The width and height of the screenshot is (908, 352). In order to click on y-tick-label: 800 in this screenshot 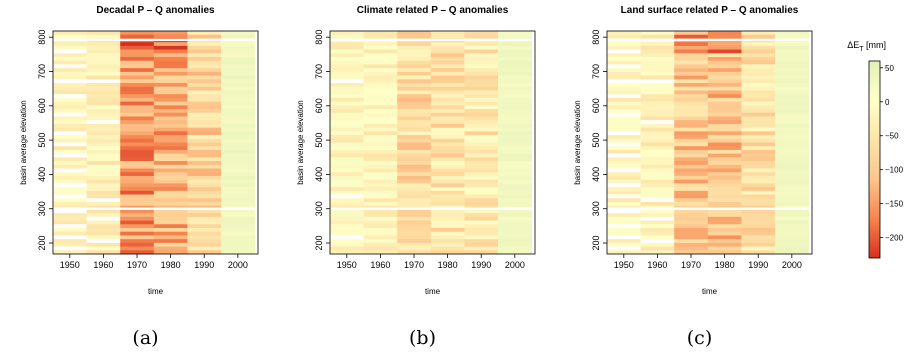, I will do `click(596, 37)`.